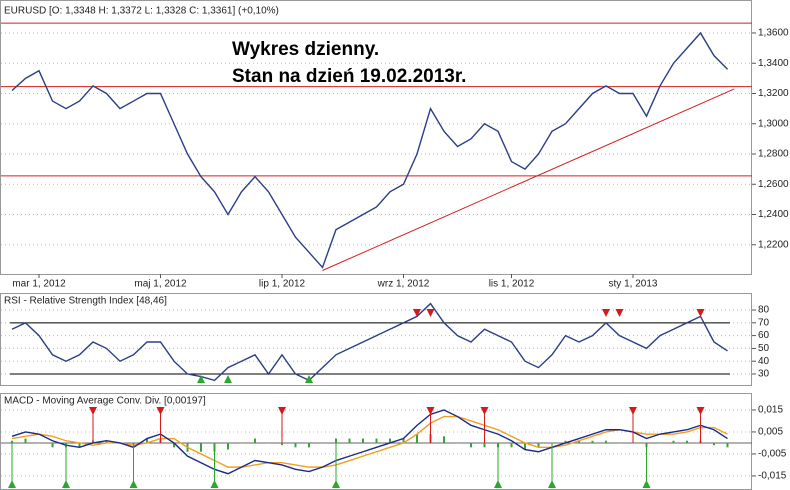  Describe the element at coordinates (773, 123) in the screenshot. I see `y-tick-label: 1,3000` at that location.